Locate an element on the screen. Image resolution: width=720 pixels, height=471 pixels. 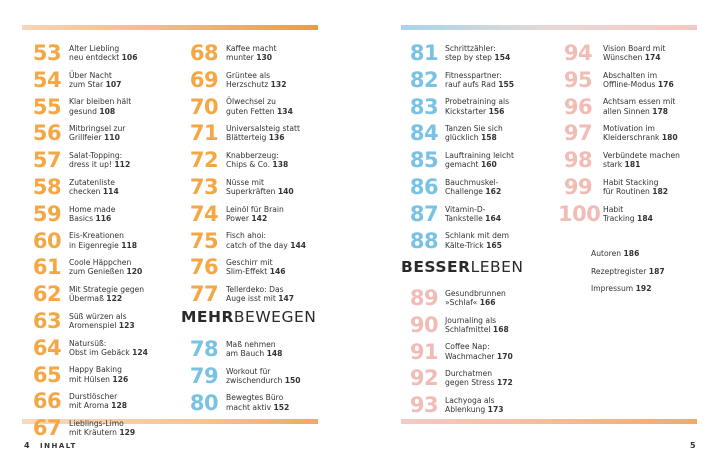
toc-entry-text: Journaling als Schlafmittel 168 is located at coordinates (477, 325).